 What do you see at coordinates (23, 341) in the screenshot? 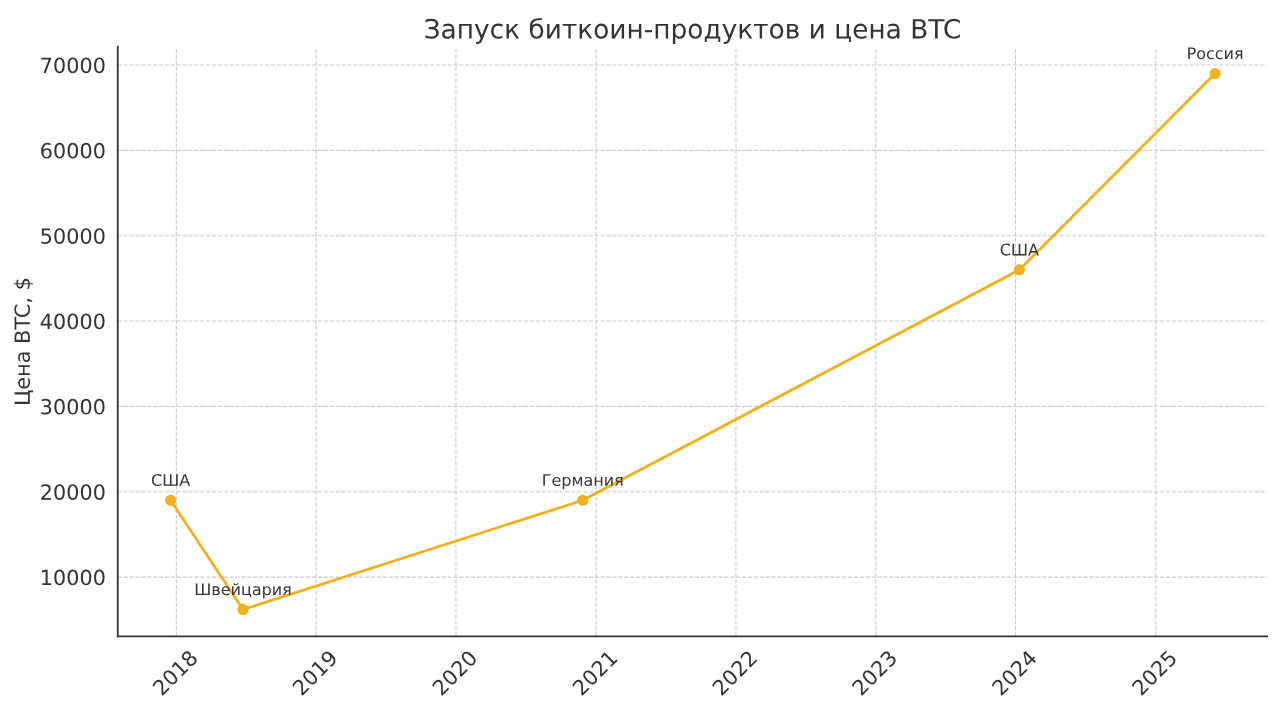
I see `y-axis-title: Цена BTC, $` at bounding box center [23, 341].